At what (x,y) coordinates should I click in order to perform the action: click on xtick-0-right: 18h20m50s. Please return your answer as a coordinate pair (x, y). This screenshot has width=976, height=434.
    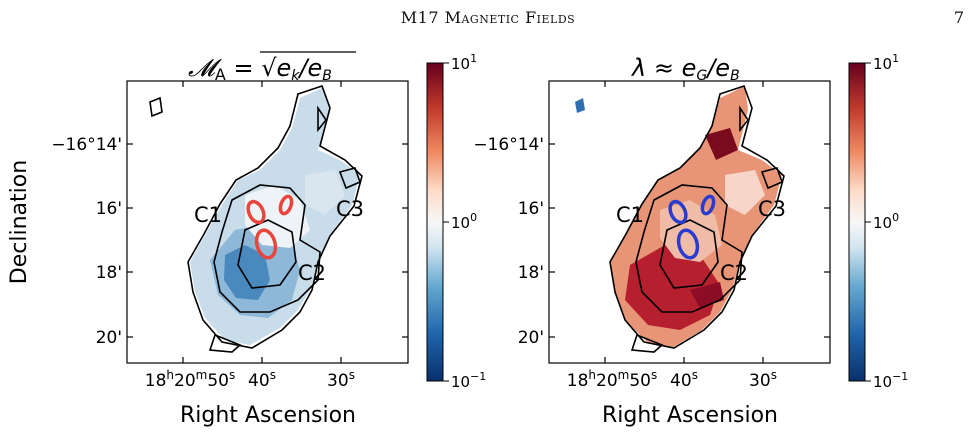
    Looking at the image, I should click on (612, 379).